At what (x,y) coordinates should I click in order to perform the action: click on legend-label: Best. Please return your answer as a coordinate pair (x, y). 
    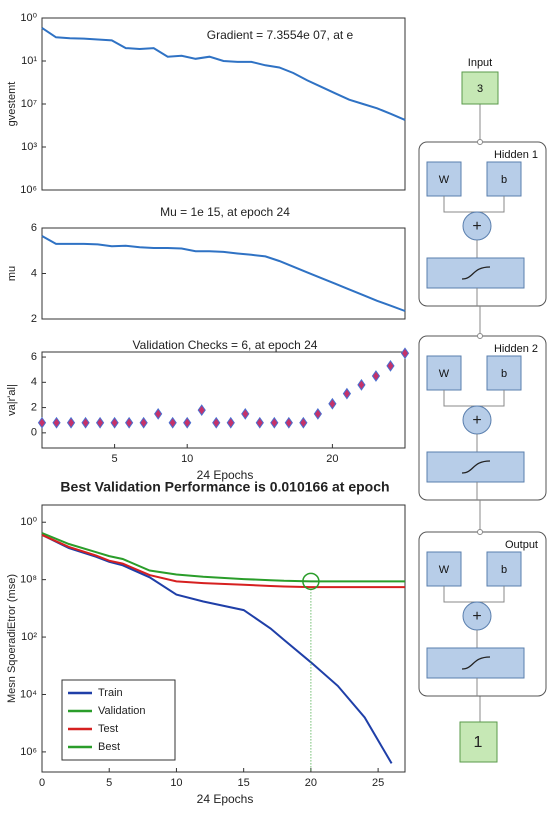
    Looking at the image, I should click on (109, 747).